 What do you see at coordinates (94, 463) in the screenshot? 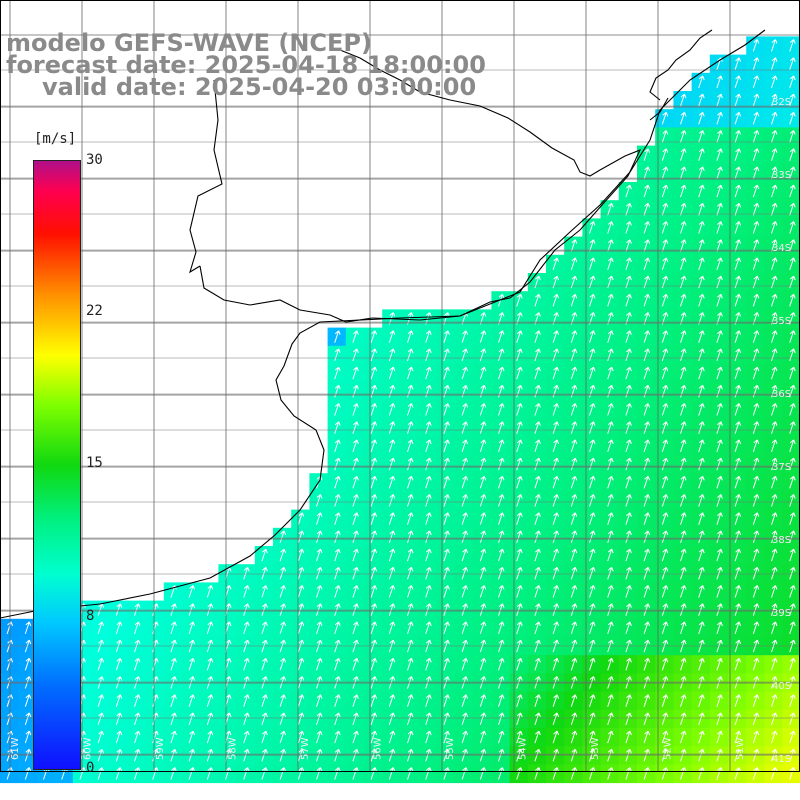
I see `colorbar-tick-15: 15` at bounding box center [94, 463].